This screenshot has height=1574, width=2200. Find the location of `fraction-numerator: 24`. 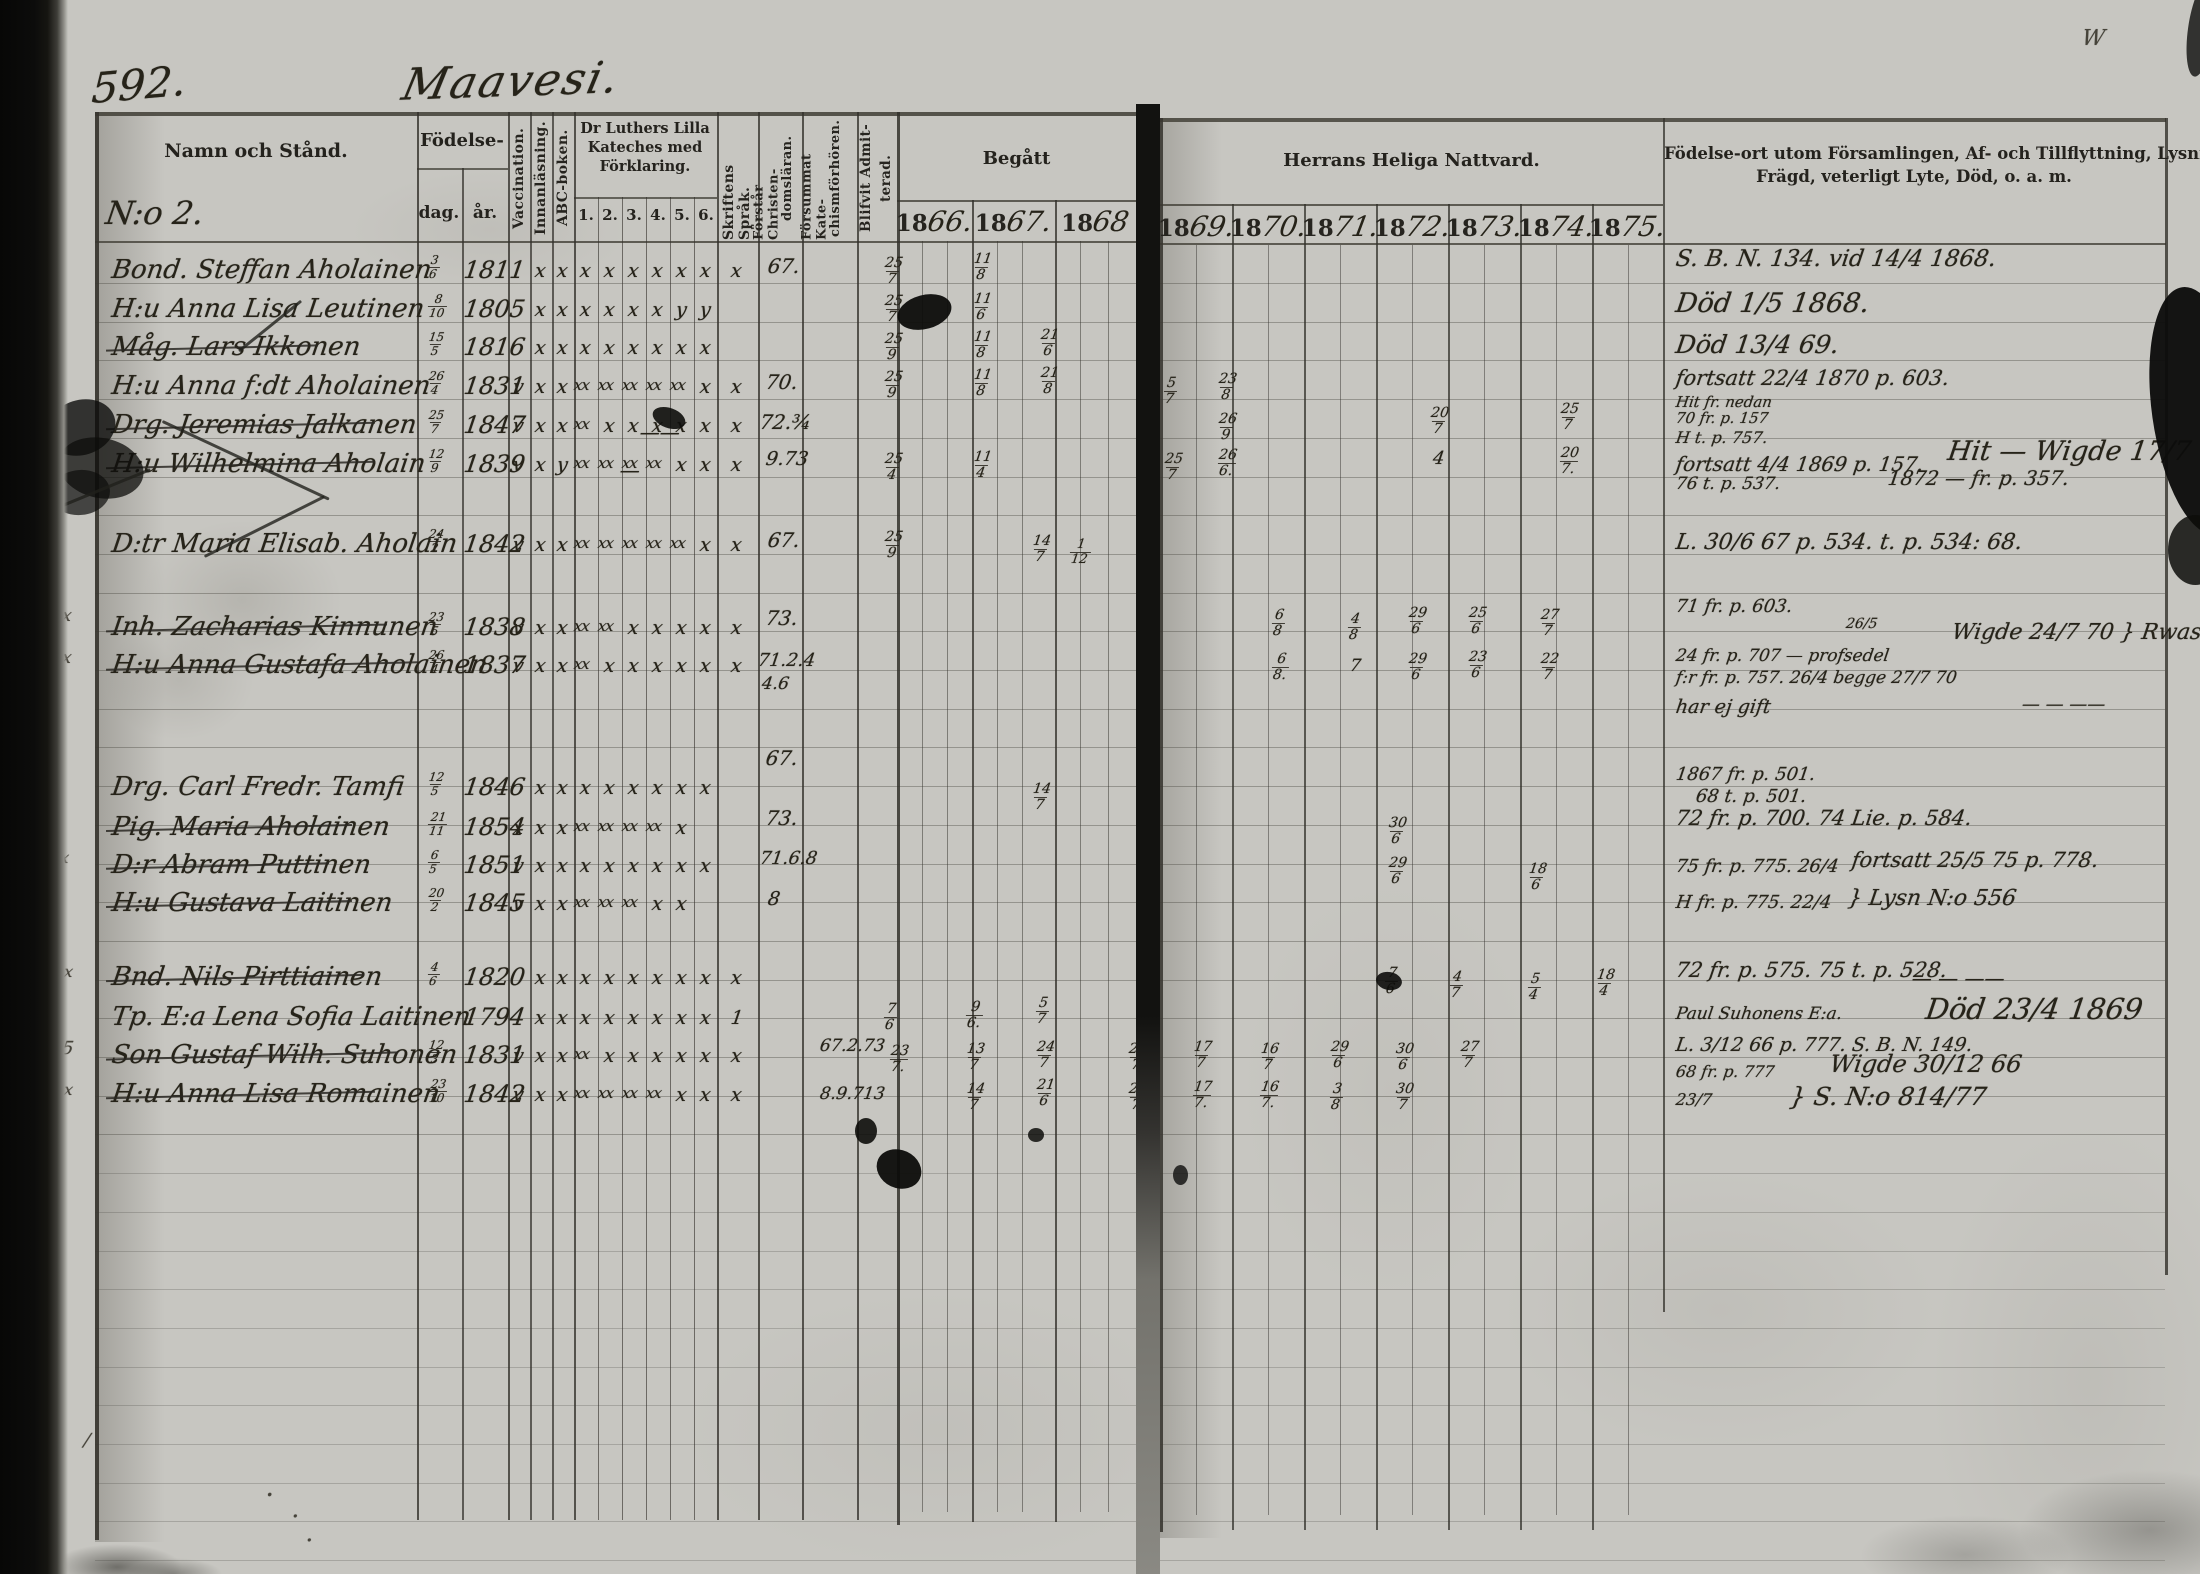

fraction-numerator: 24 is located at coordinates (1046, 1047).